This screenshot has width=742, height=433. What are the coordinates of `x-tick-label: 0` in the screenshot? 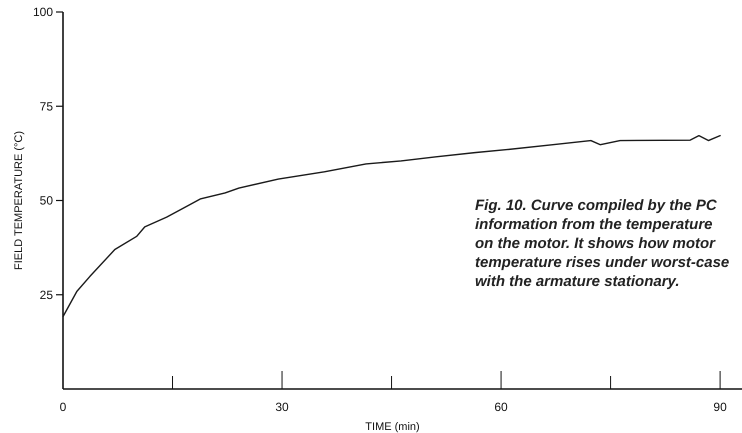 It's located at (63, 407).